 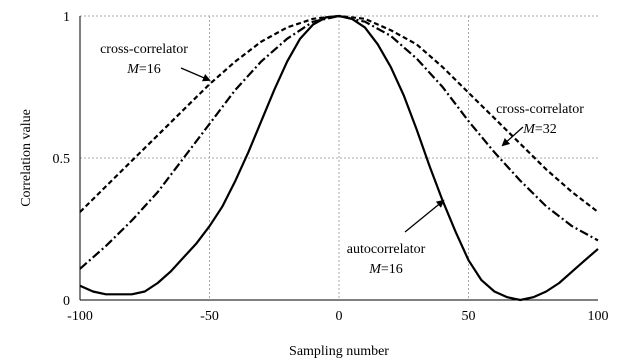 I want to click on x-axis-title: Sampling number, so click(x=339, y=351).